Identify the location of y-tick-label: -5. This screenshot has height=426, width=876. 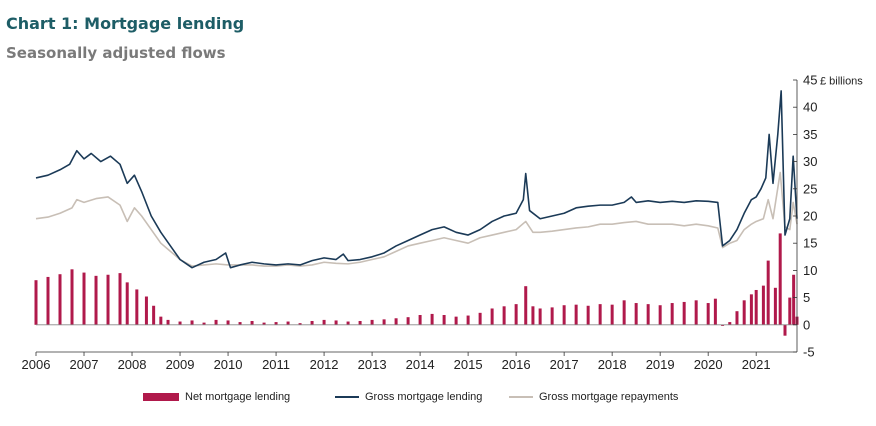
(809, 352).